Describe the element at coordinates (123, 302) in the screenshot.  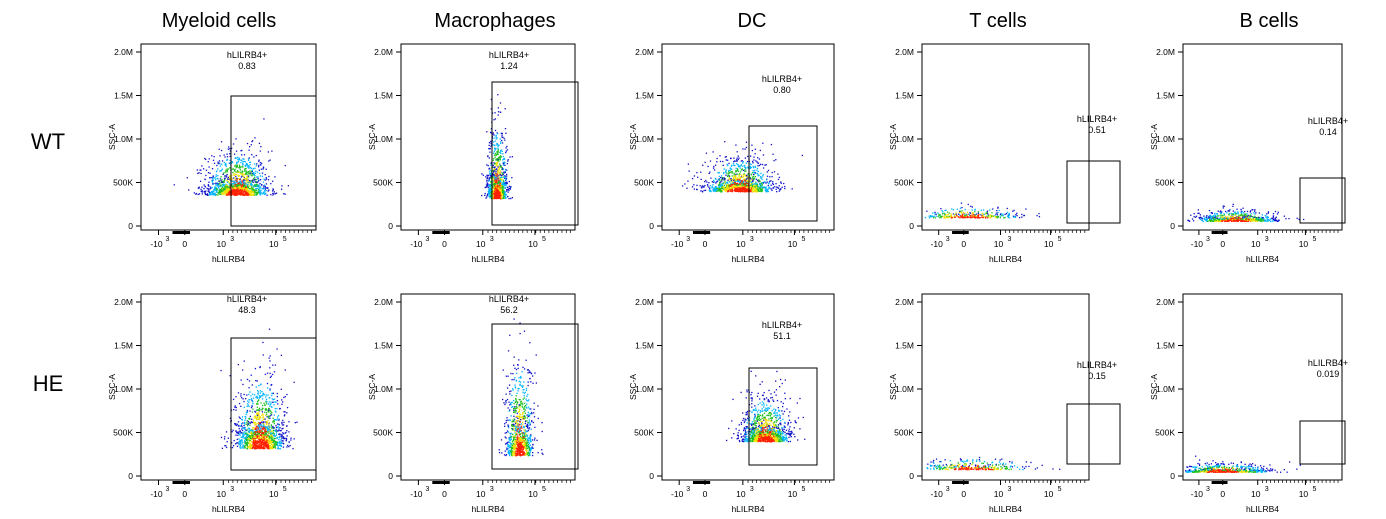
I see `y-tick-label: 2.0M` at that location.